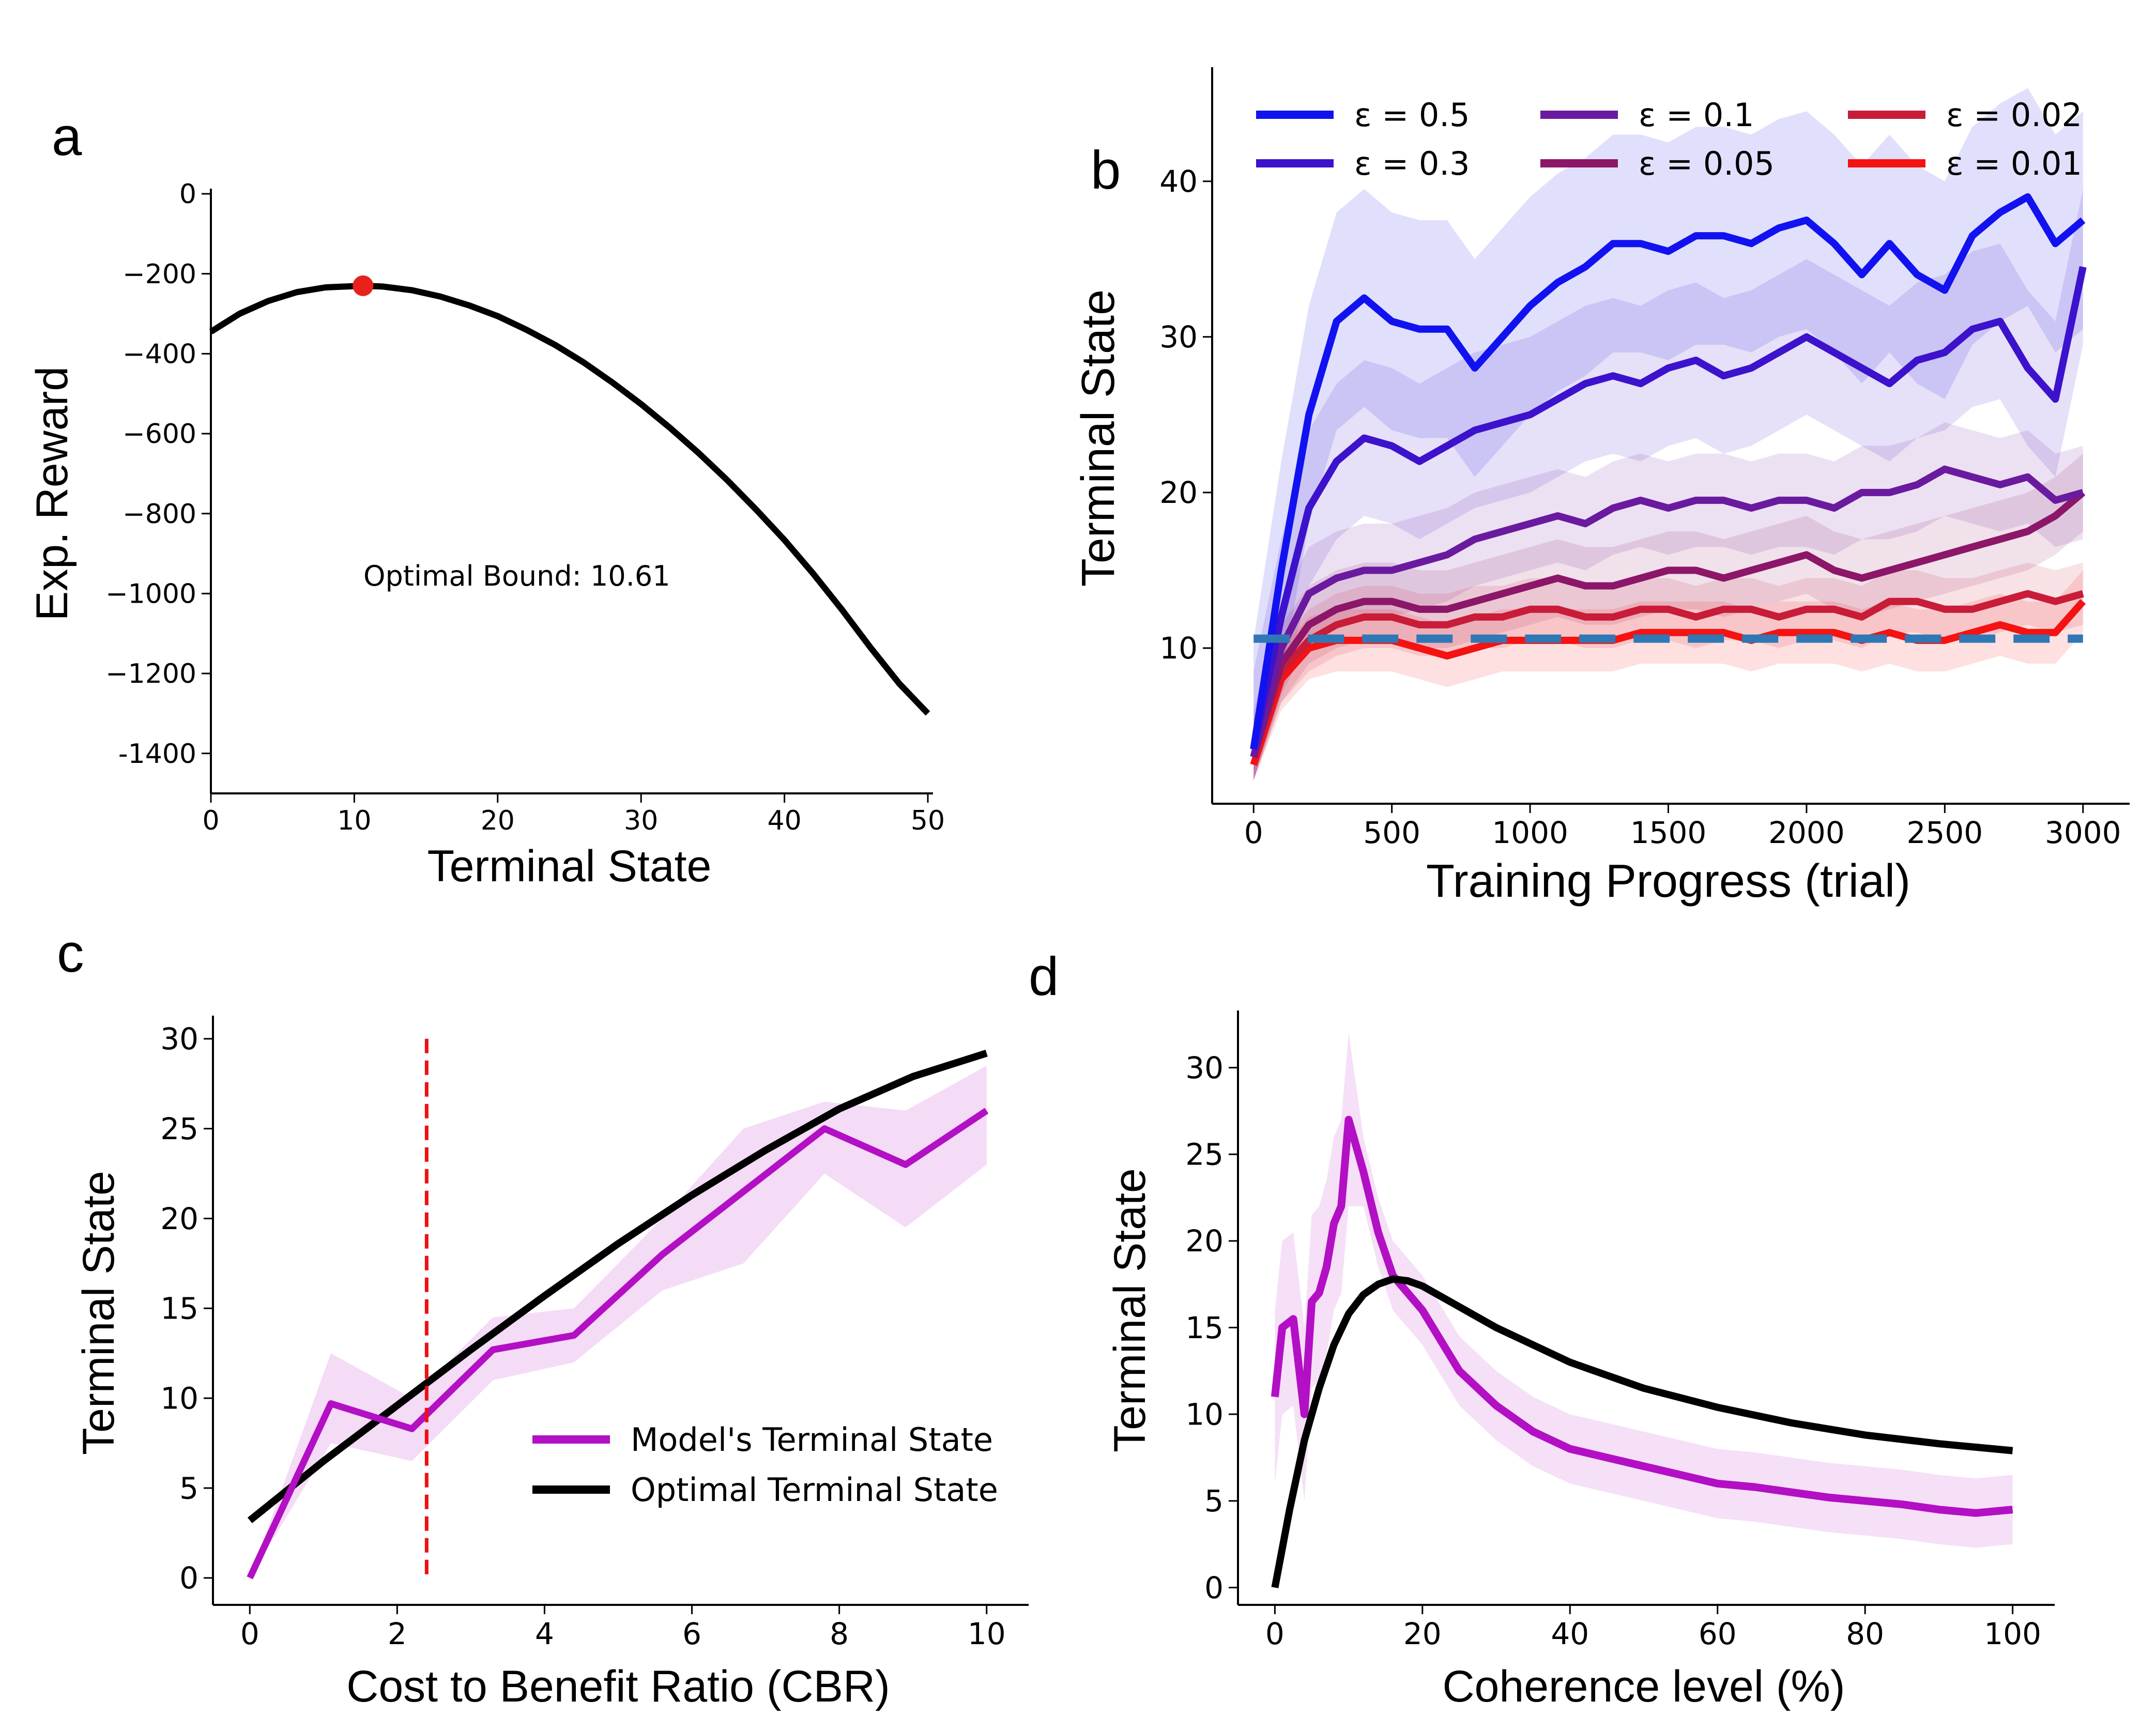 The width and height of the screenshot is (2156, 1716). Describe the element at coordinates (1412, 115) in the screenshot. I see `legend-label-0: ε = 0.5` at that location.